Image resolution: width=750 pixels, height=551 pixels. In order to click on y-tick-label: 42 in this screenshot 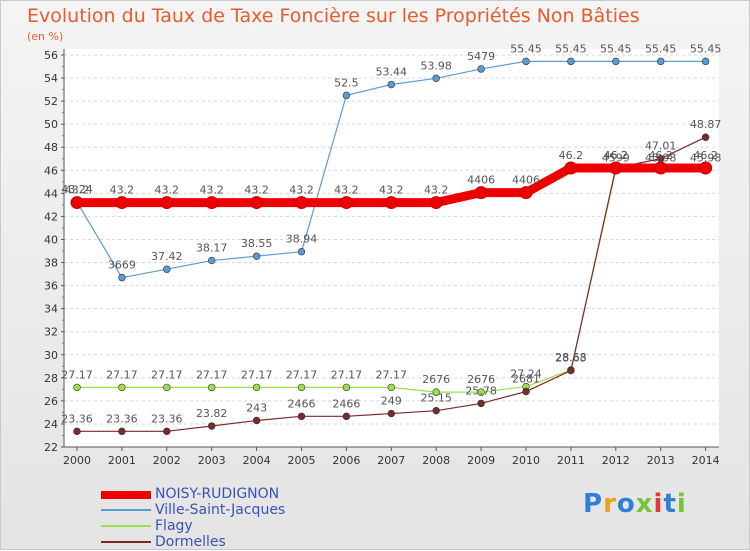, I will do `click(51, 216)`.